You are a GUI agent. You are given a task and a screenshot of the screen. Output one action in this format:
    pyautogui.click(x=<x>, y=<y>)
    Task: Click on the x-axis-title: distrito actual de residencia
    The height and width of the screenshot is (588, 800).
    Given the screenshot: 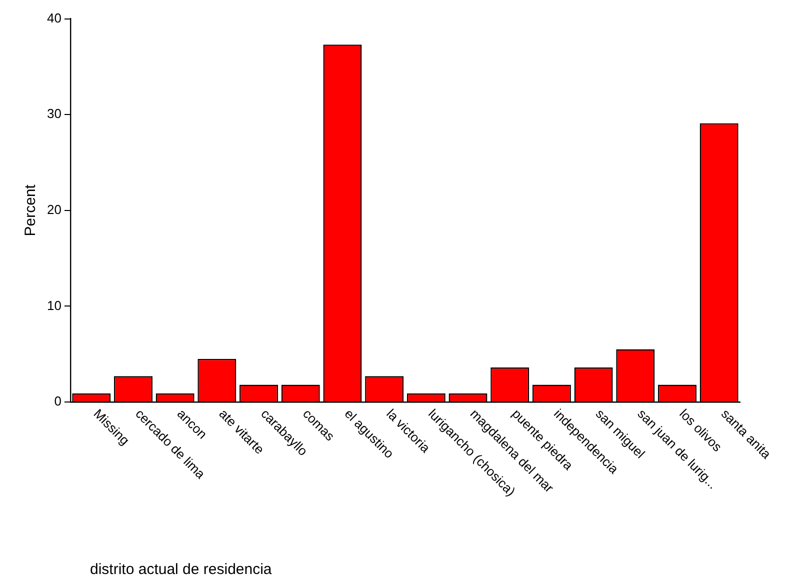 What is the action you would take?
    pyautogui.click(x=181, y=569)
    